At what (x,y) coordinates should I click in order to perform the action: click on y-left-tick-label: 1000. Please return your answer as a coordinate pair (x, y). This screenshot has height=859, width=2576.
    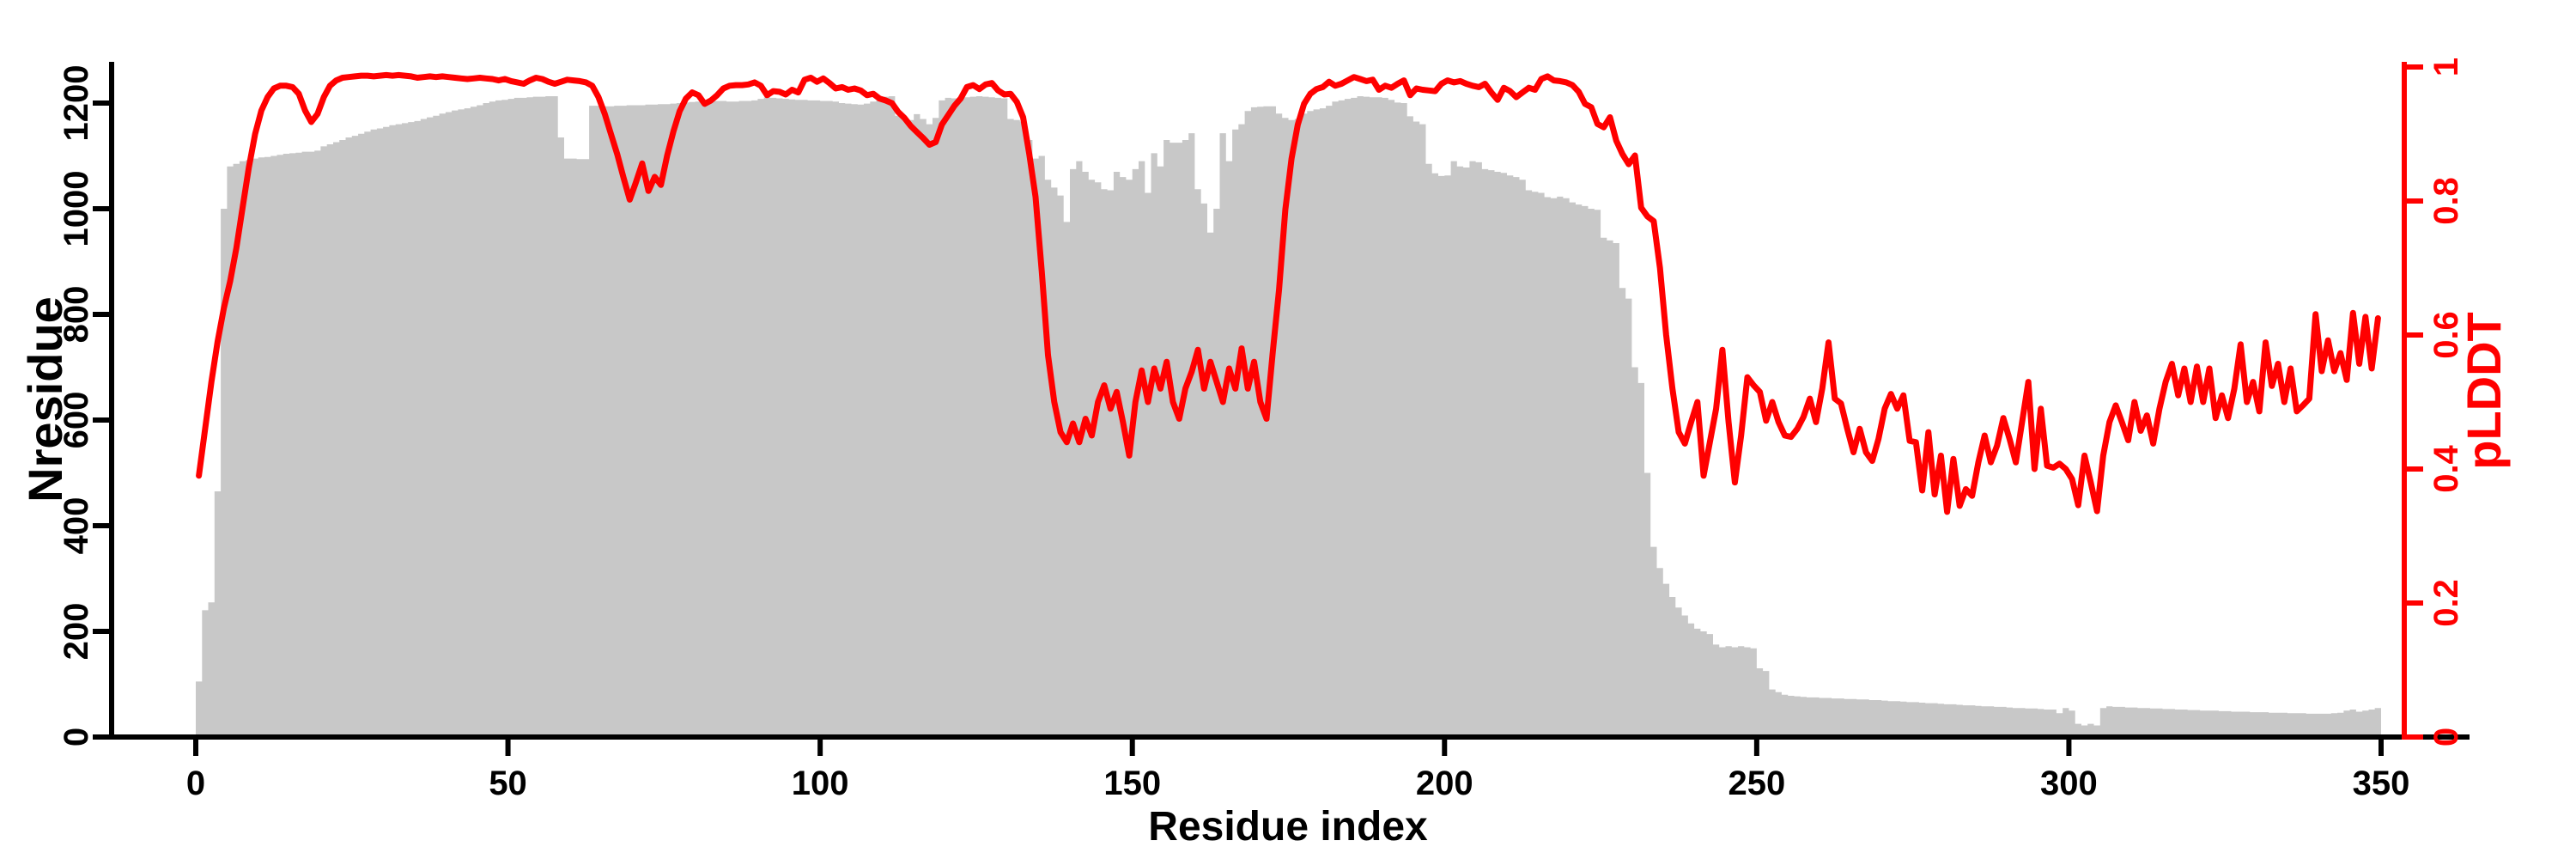
    Looking at the image, I should click on (77, 209).